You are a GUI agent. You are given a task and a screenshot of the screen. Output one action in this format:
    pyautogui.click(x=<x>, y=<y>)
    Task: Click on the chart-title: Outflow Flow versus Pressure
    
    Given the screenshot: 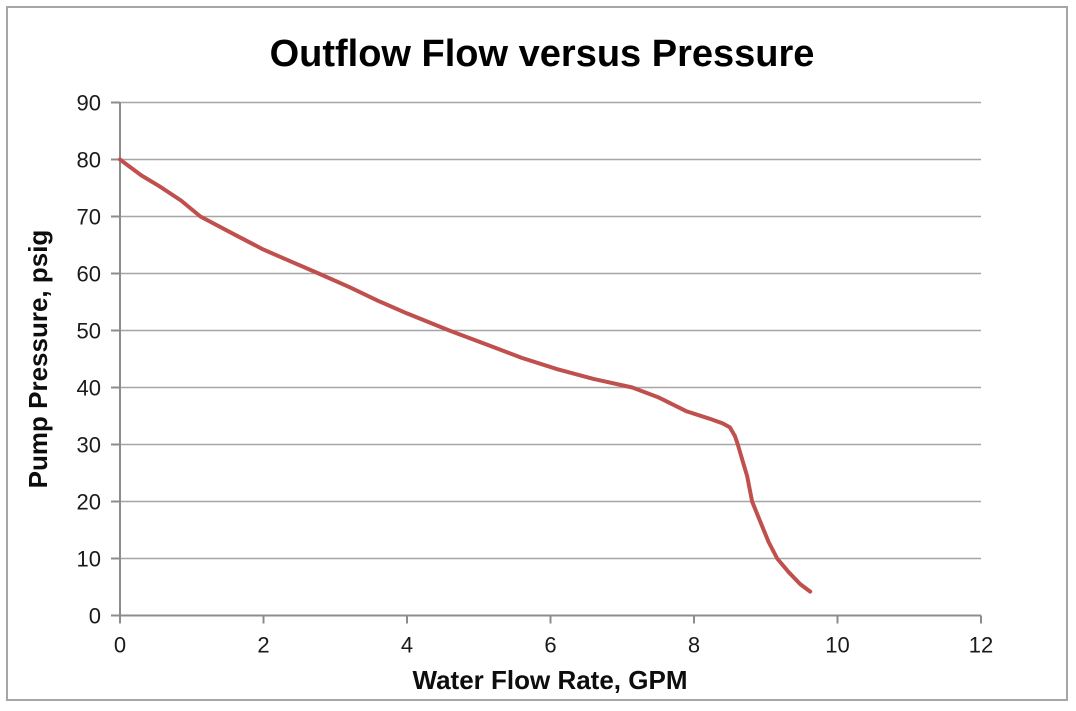 What is the action you would take?
    pyautogui.click(x=542, y=54)
    